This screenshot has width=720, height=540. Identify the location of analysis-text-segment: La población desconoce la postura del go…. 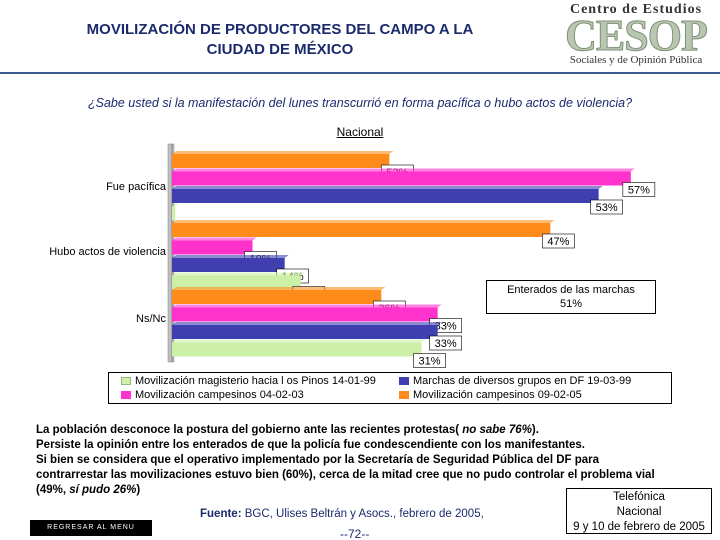
(249, 430).